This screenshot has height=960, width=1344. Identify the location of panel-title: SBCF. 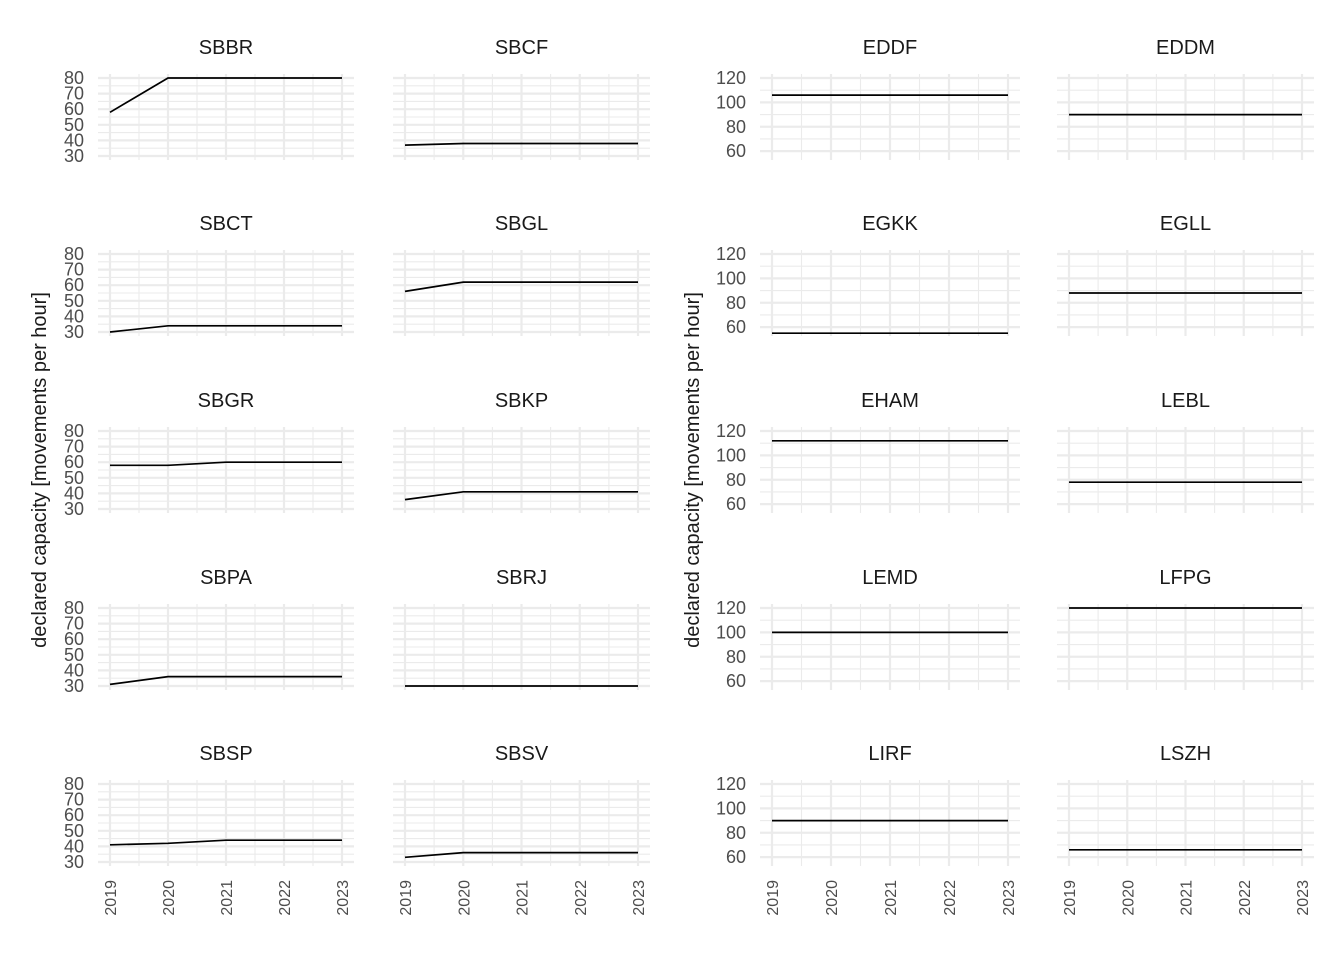
(521, 48).